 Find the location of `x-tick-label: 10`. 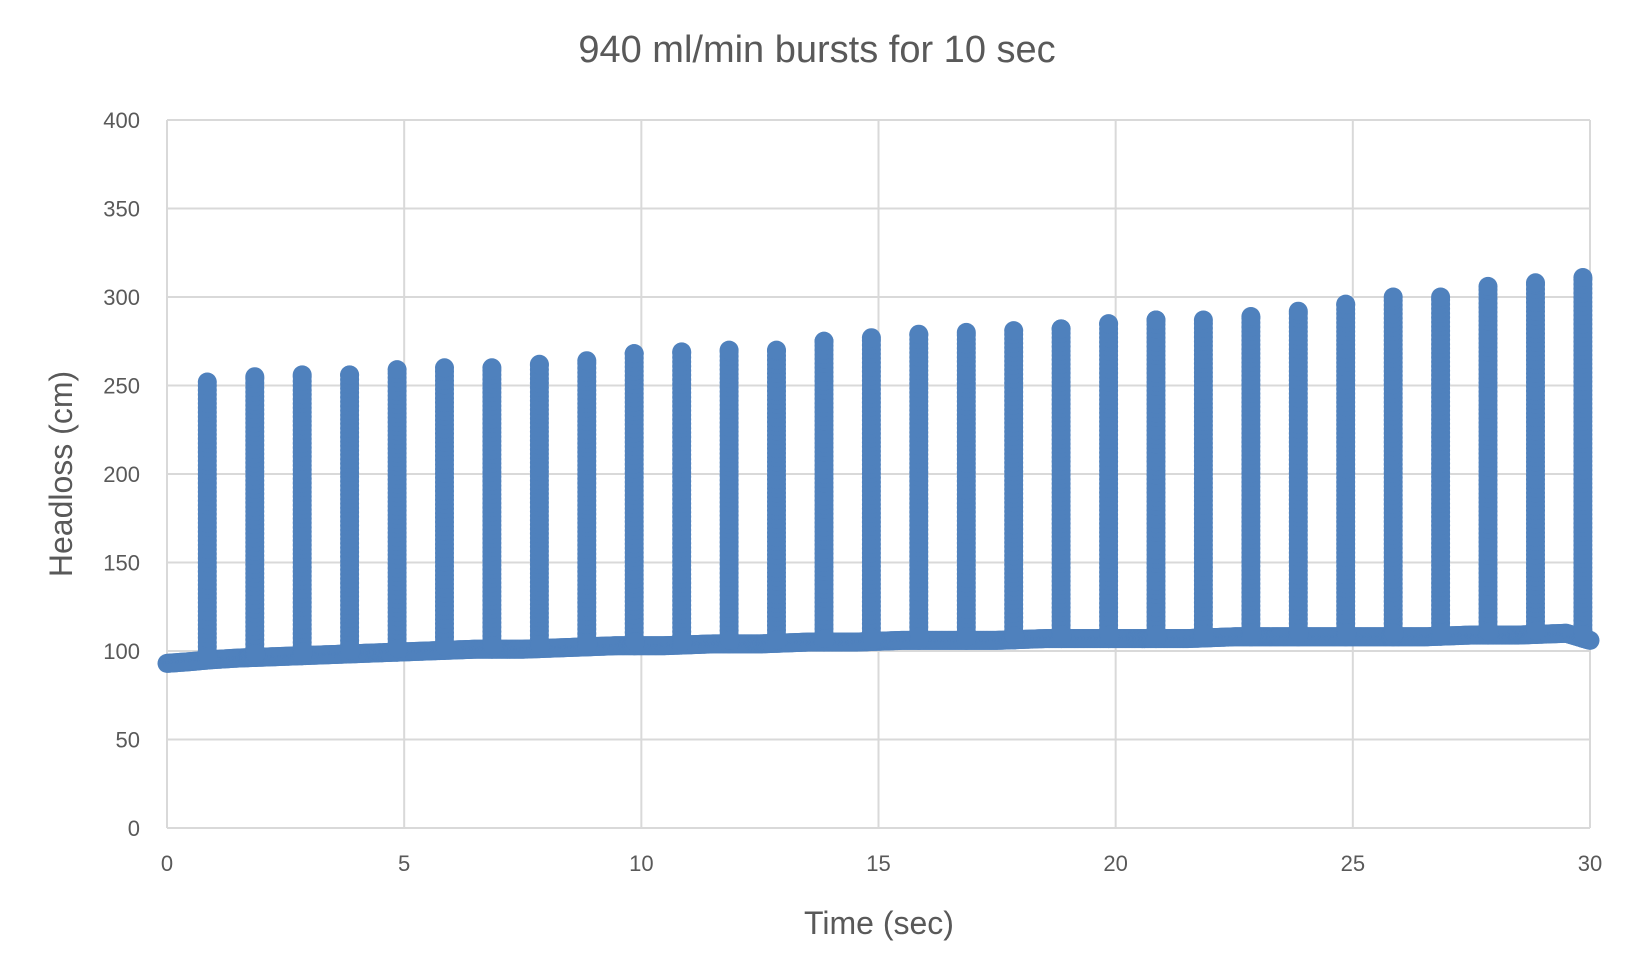

x-tick-label: 10 is located at coordinates (641, 863).